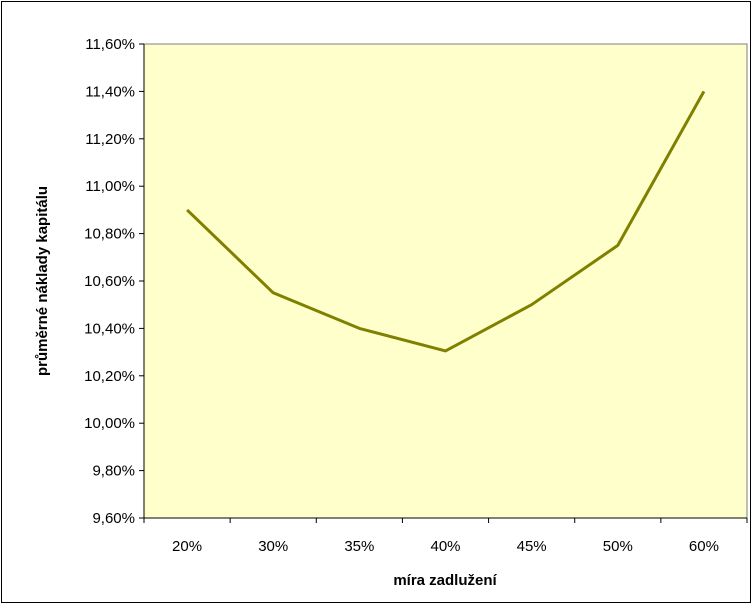  Describe the element at coordinates (110, 91) in the screenshot. I see `y-tick-label: 11,40%` at that location.